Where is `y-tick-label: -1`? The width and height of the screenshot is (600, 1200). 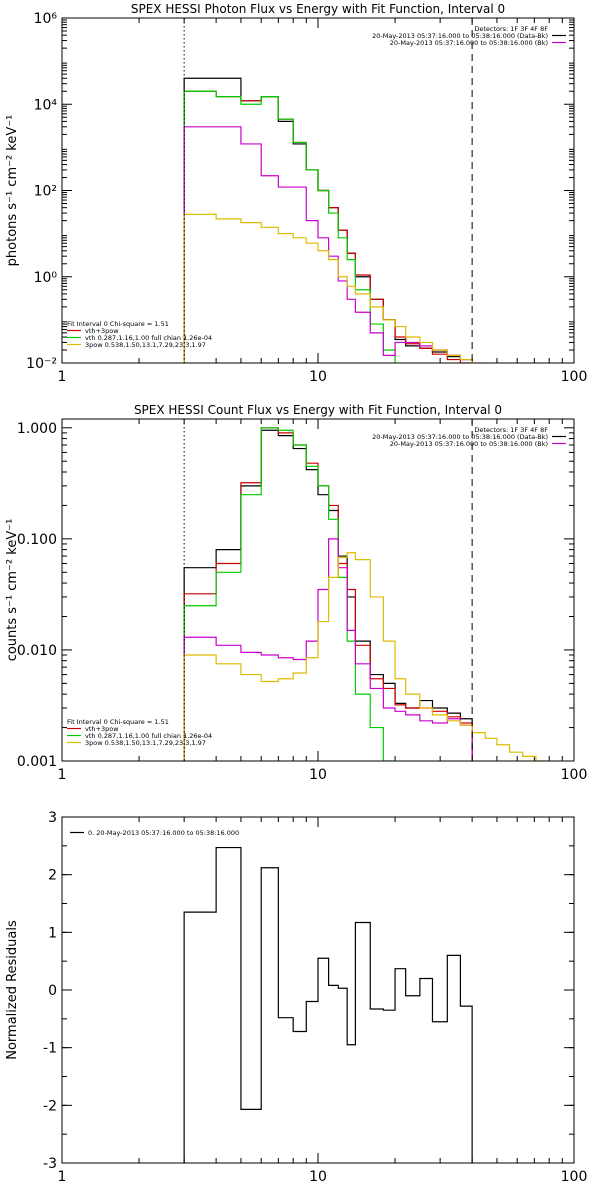
y-tick-label: -1 is located at coordinates (50, 1049).